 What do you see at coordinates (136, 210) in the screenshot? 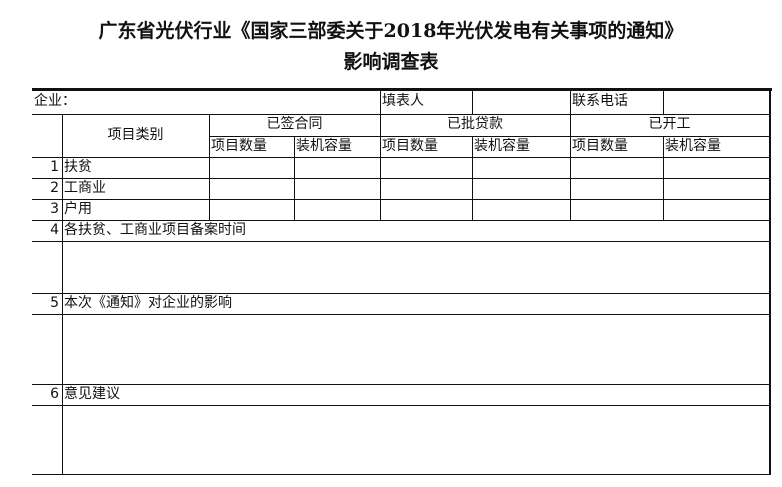
I see `row-label: 户用` at bounding box center [136, 210].